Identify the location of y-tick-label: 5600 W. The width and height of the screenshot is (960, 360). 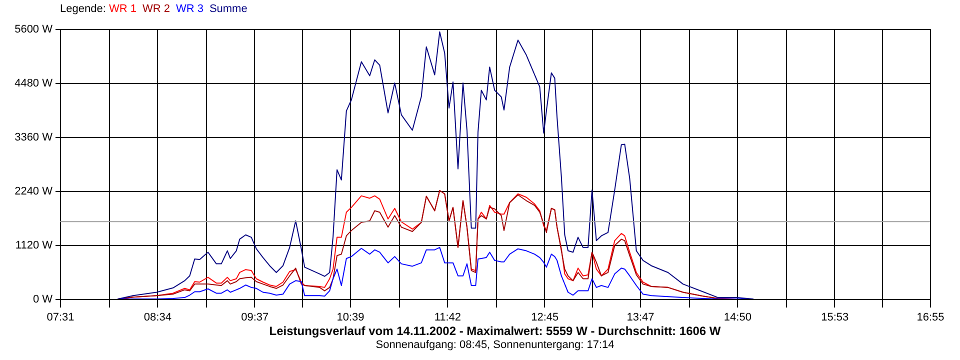
(34, 30).